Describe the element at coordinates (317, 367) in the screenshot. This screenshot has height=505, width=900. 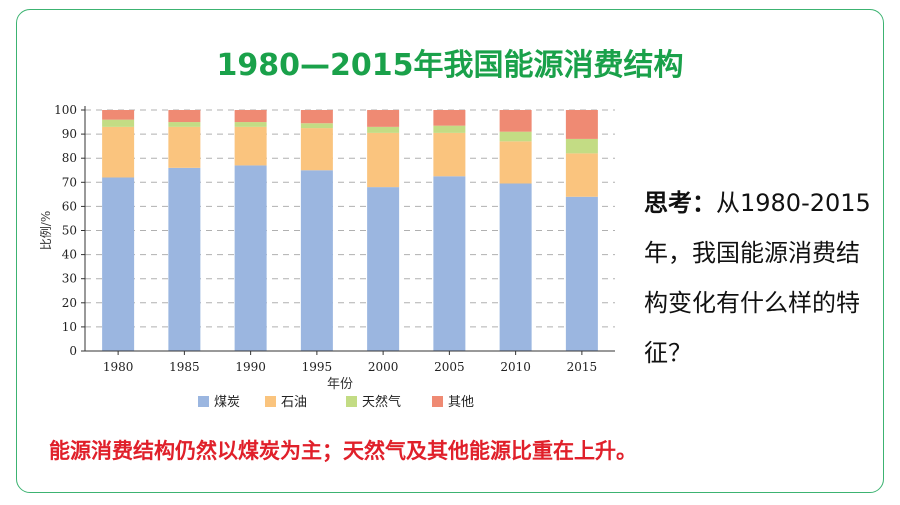
I see `x-tick-label: 1995` at that location.